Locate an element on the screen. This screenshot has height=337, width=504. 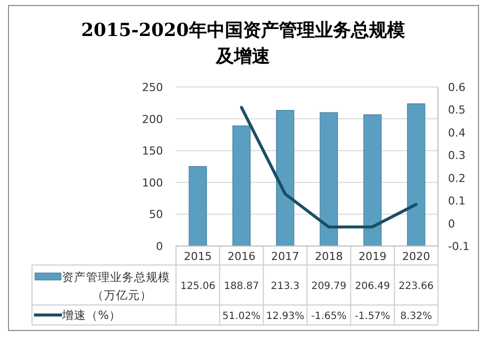
y2-tick-label: 0.3 is located at coordinates (457, 155).